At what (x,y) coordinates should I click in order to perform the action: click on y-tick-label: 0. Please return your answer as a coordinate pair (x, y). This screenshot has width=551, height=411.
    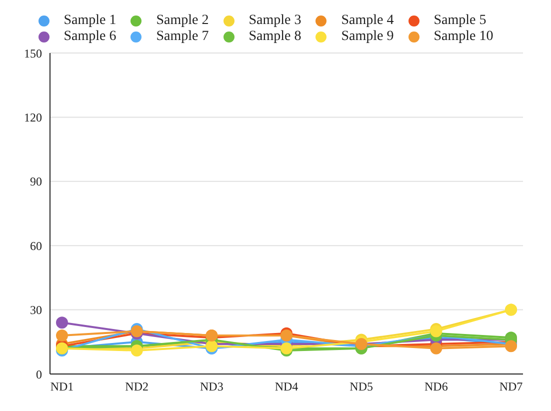
    Looking at the image, I should click on (39, 374).